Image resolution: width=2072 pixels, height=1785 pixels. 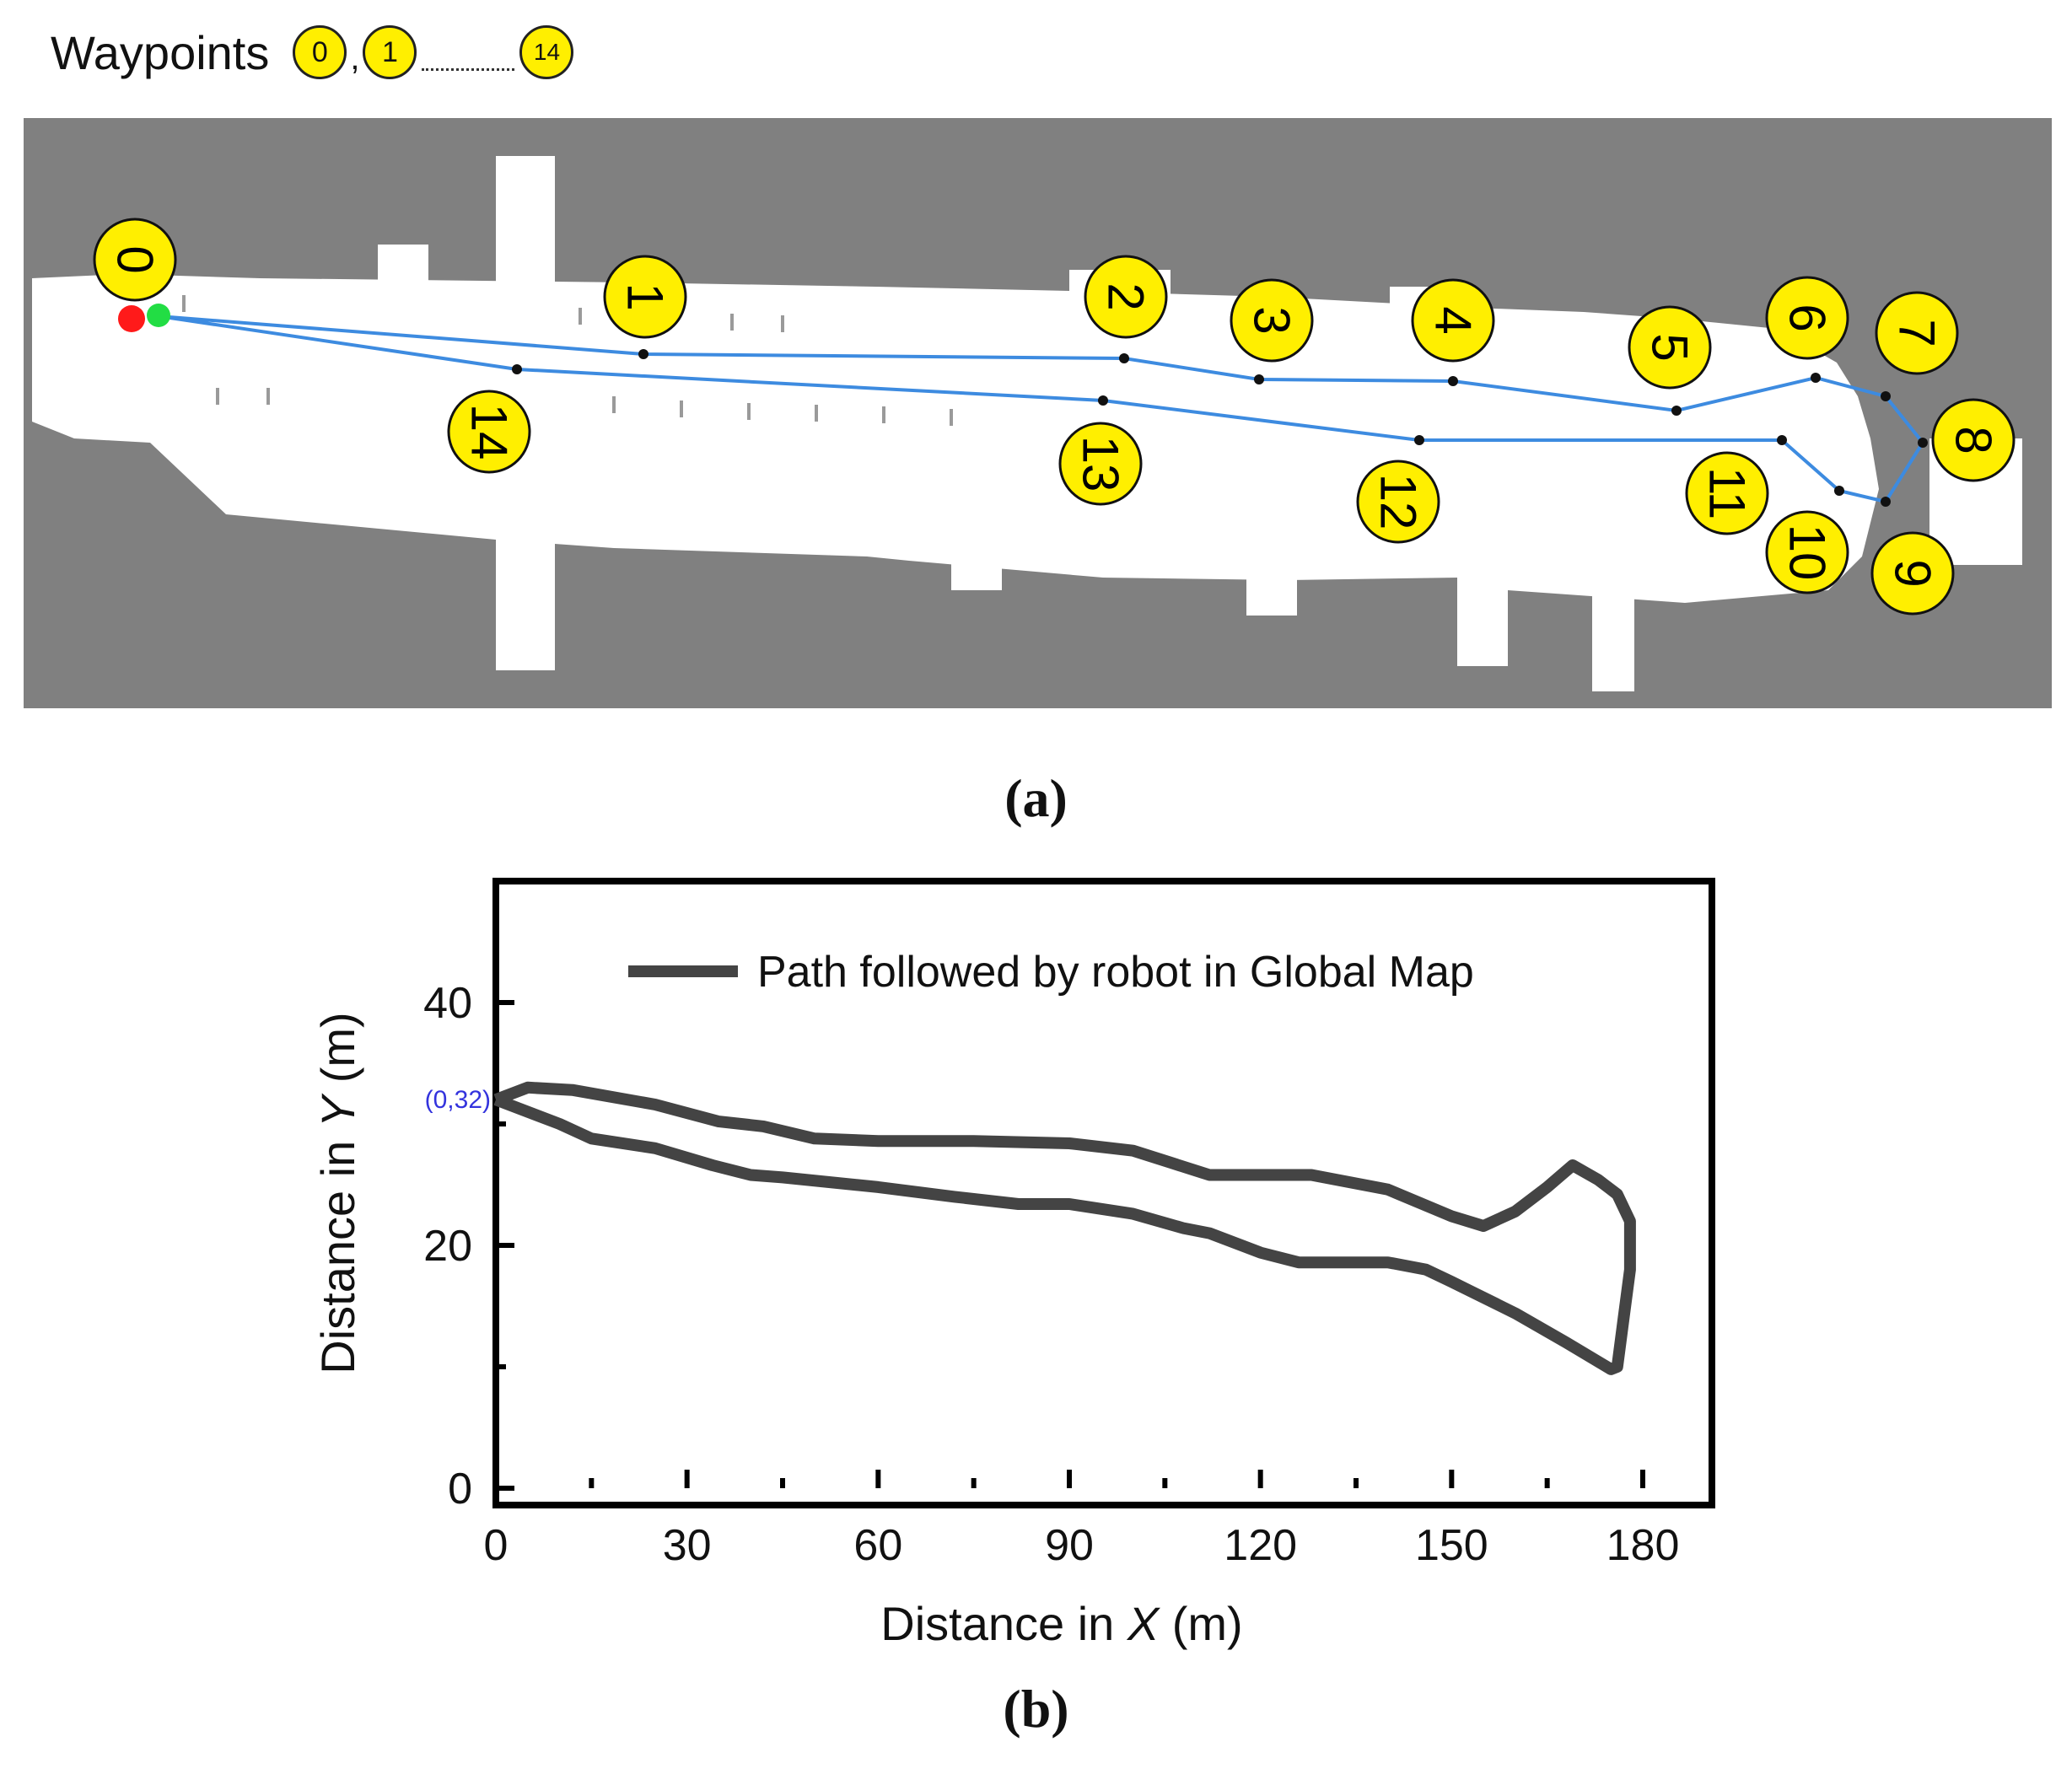 What do you see at coordinates (458, 1100) in the screenshot?
I see `start-annotation: (0,32)` at bounding box center [458, 1100].